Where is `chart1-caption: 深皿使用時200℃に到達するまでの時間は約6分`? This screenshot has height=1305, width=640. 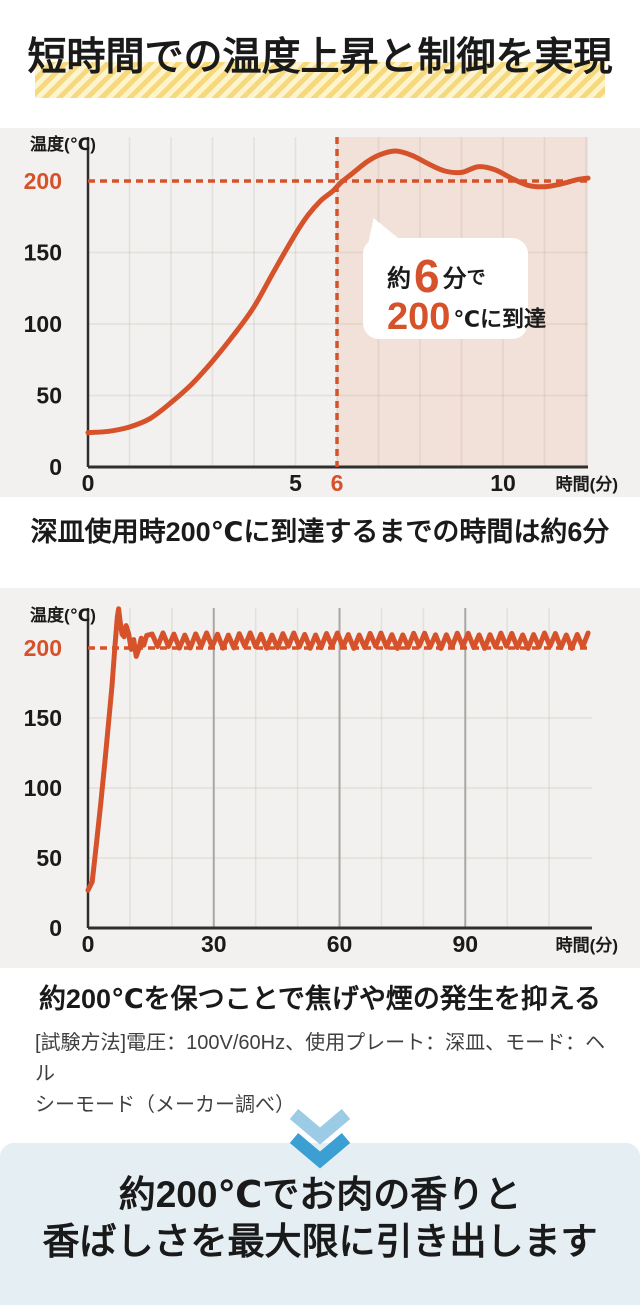
chart1-caption: 深皿使用時200℃に到達するまでの時間は約6分 is located at coordinates (320, 532).